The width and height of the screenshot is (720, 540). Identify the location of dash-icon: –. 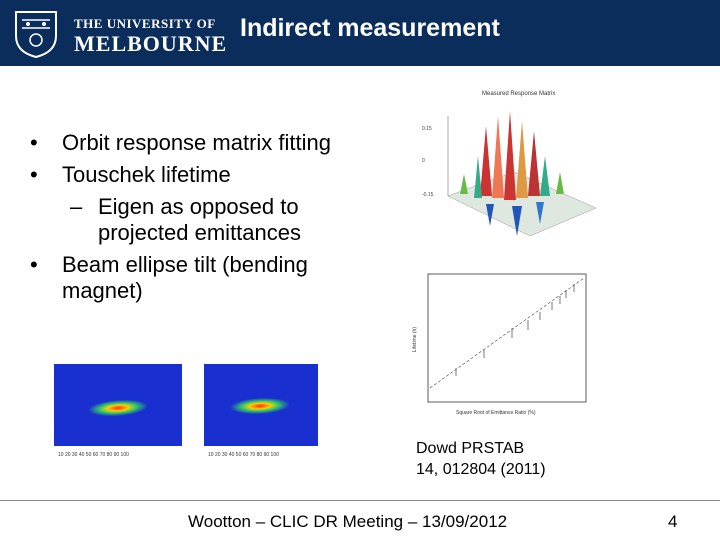
(76, 206).